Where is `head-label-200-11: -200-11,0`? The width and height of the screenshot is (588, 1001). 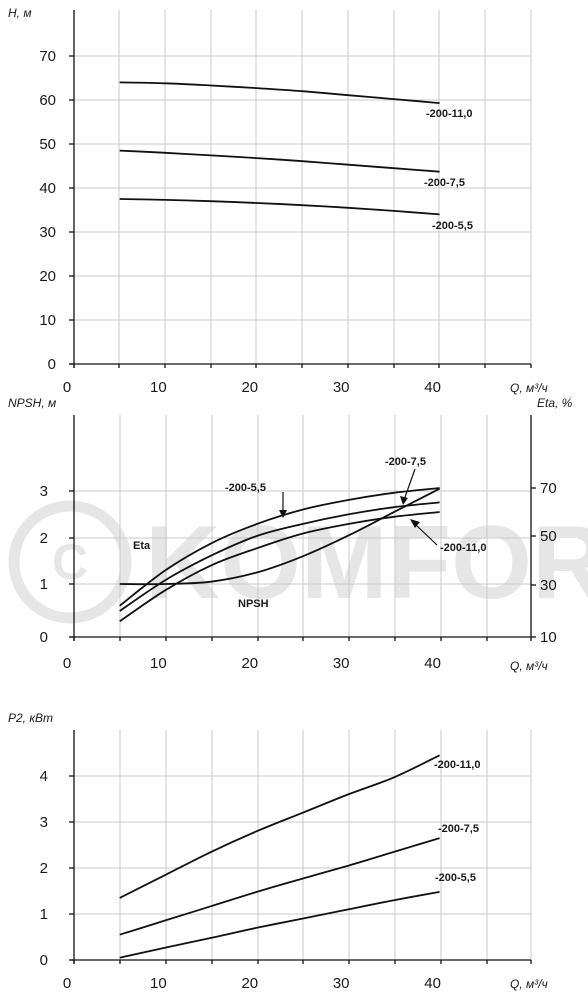
head-label-200-11: -200-11,0 is located at coordinates (449, 114).